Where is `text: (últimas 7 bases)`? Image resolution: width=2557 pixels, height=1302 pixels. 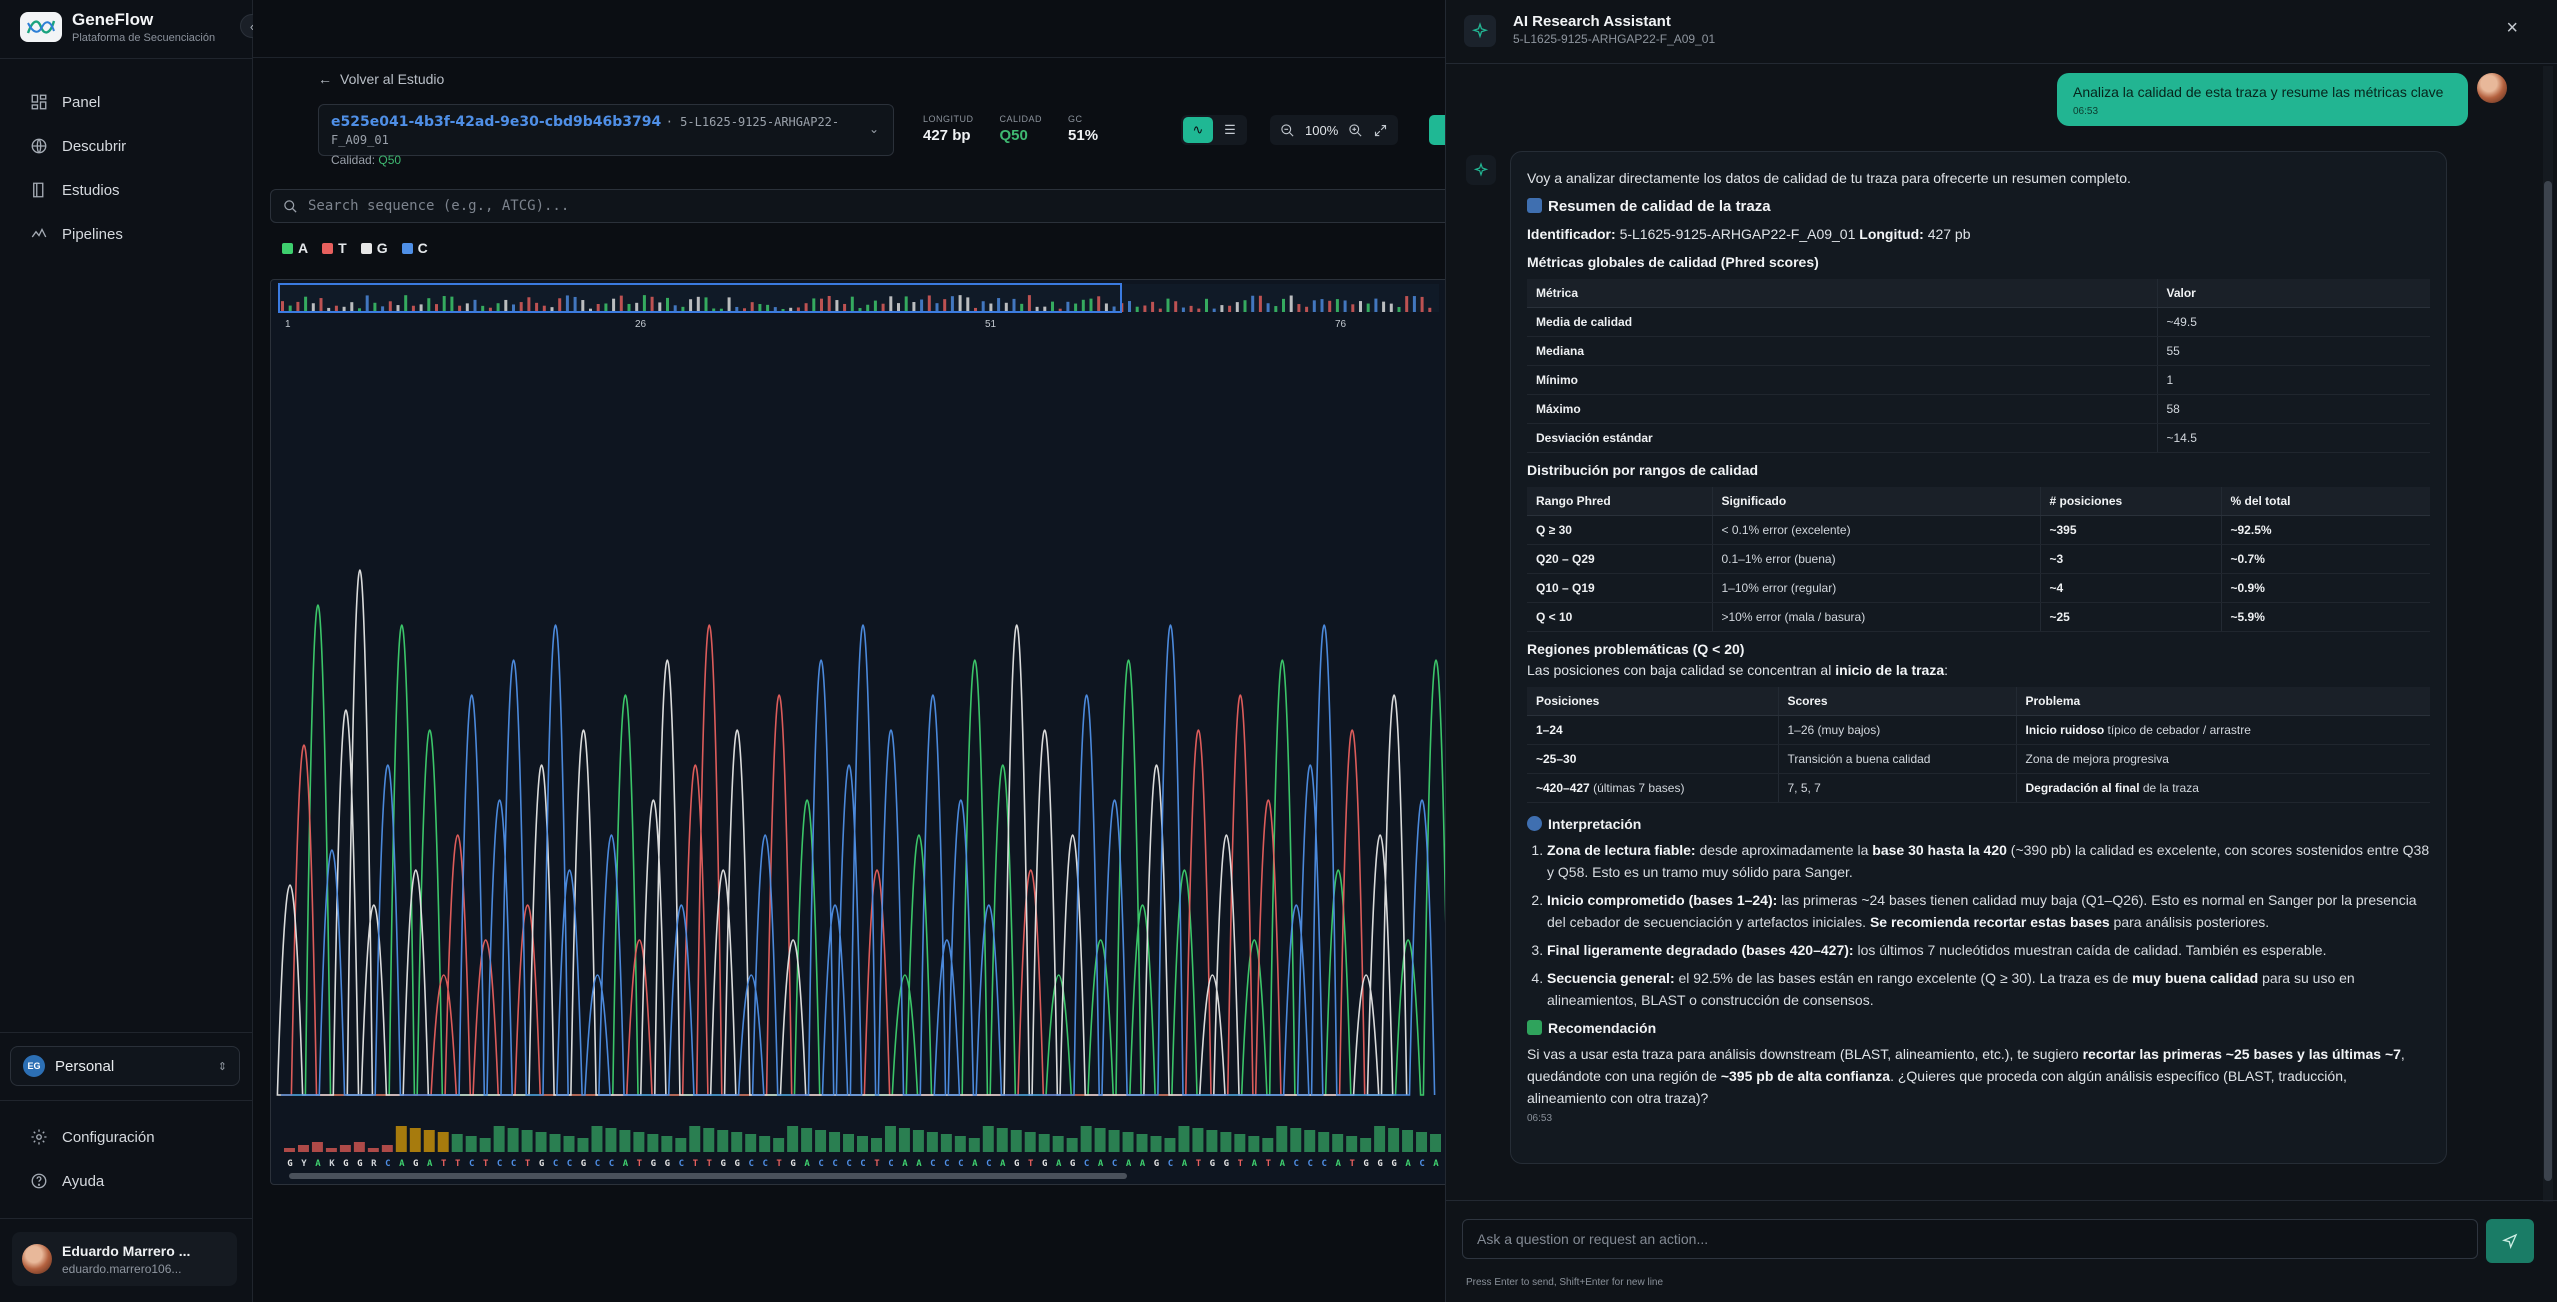 text: (últimas 7 bases) is located at coordinates (1637, 788).